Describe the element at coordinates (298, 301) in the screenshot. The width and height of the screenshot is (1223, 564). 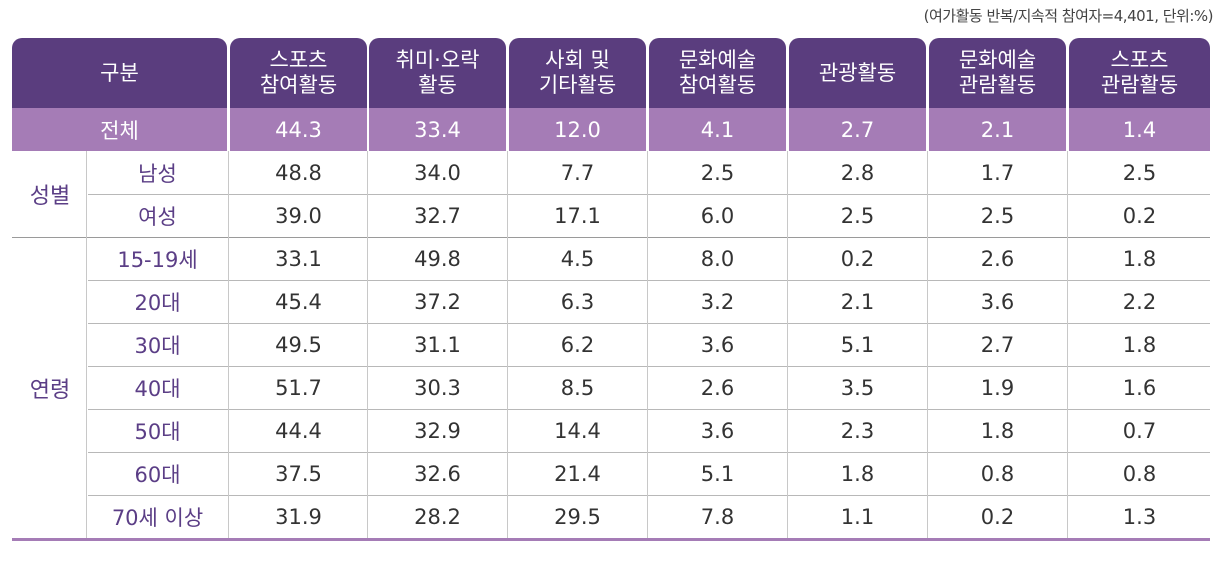
I see `table-cell: 45.4` at that location.